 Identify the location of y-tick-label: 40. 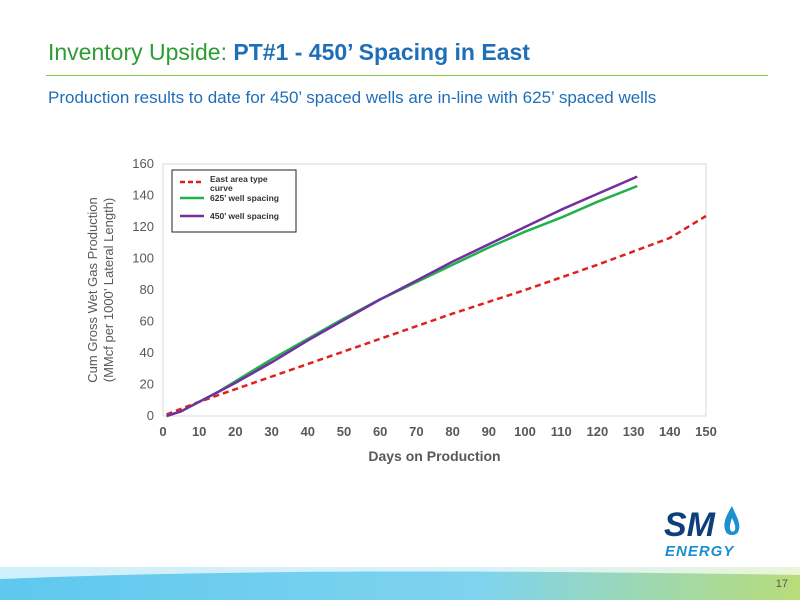
(147, 352).